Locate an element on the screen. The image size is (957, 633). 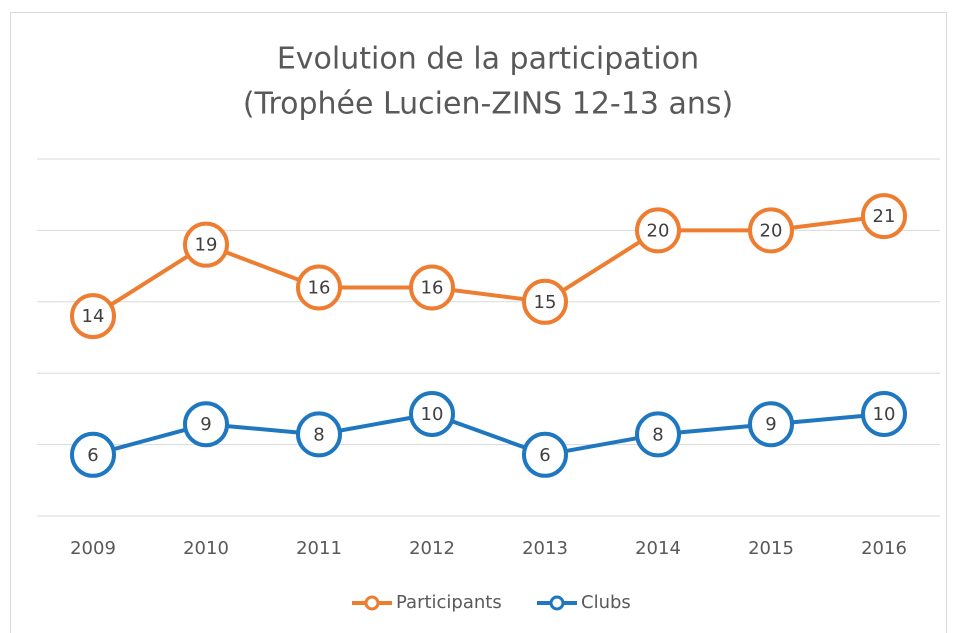
data-label: 19 is located at coordinates (206, 245).